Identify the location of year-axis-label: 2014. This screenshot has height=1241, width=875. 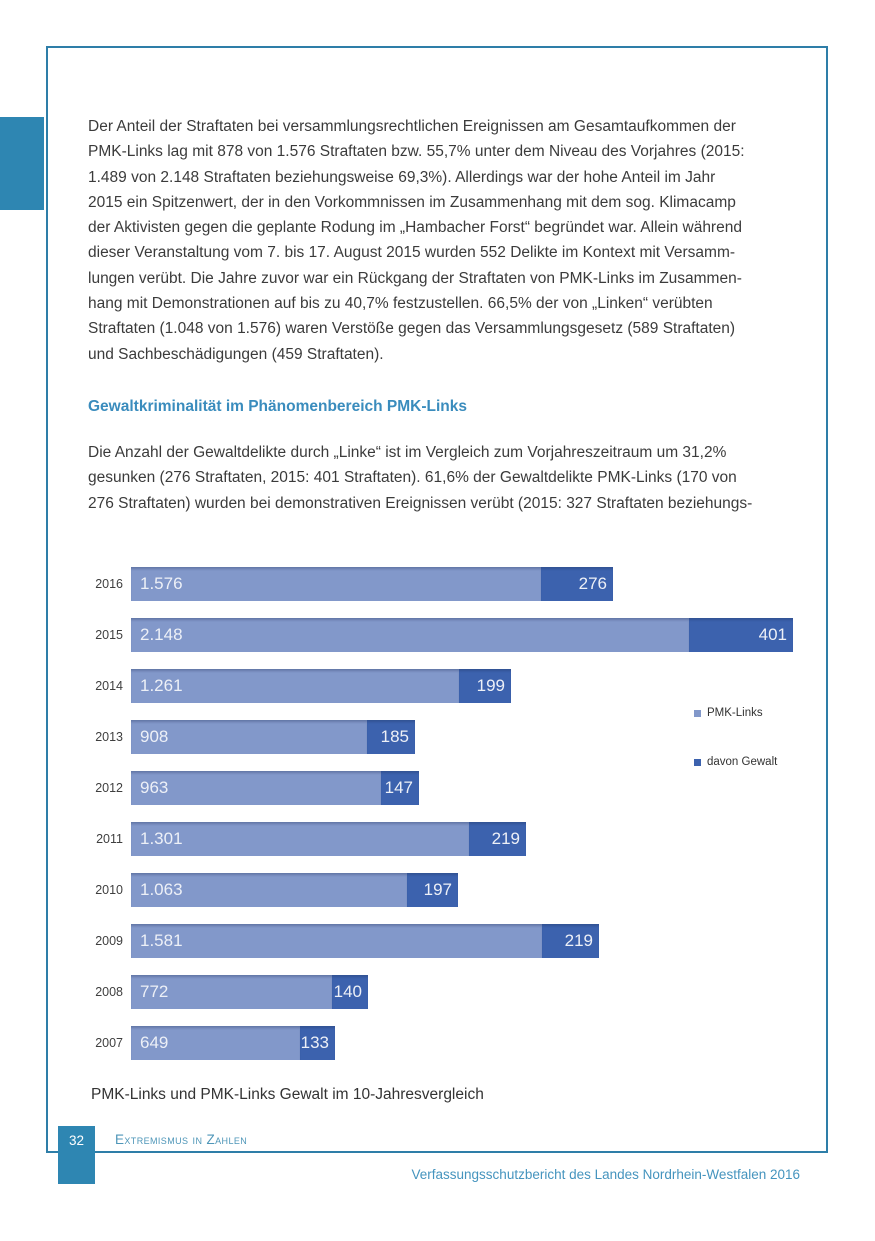
(109, 686).